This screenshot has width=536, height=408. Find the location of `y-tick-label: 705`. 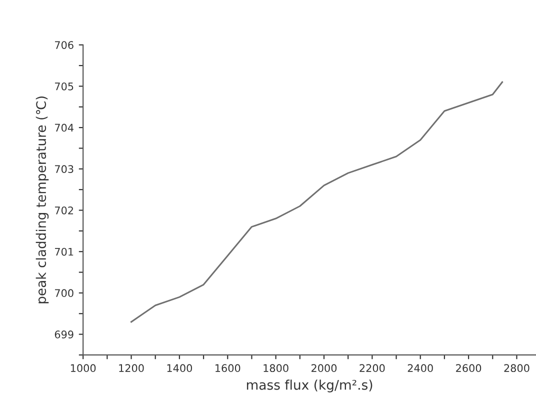

y-tick-label: 705 is located at coordinates (64, 86).